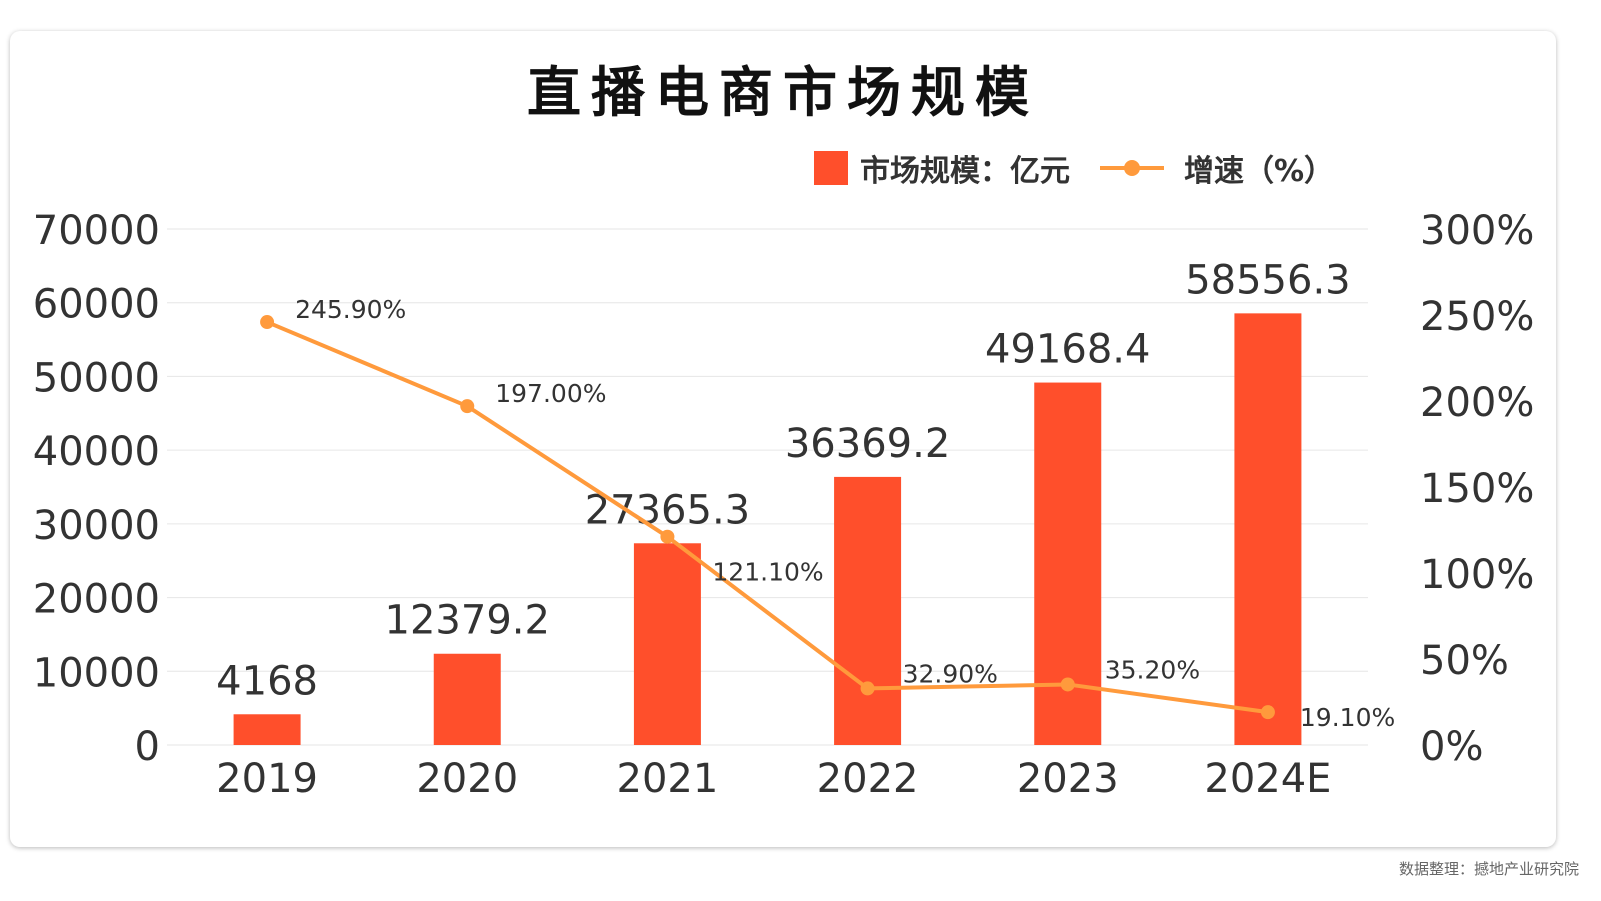 The image size is (1601, 901). Describe the element at coordinates (1477, 489) in the screenshot. I see `y-right-tick-label: 150%` at that location.